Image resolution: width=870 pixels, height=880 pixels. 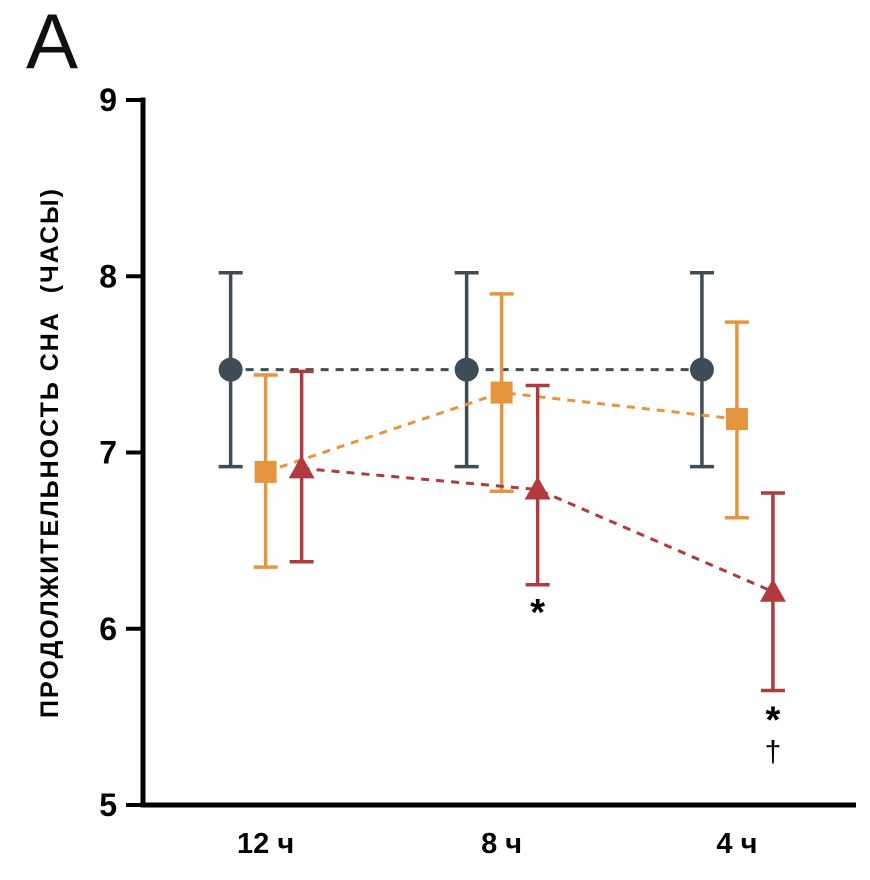 What do you see at coordinates (501, 844) in the screenshot?
I see `x-tick-label: 8 ч` at bounding box center [501, 844].